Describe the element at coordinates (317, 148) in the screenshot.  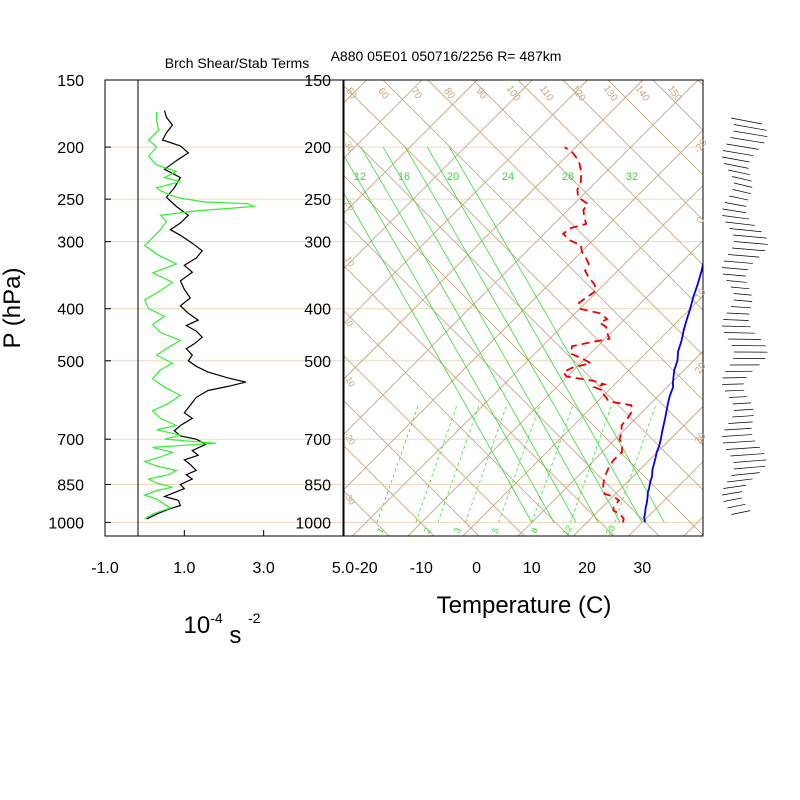
I see `skewt-y-tick-label: 200` at that location.